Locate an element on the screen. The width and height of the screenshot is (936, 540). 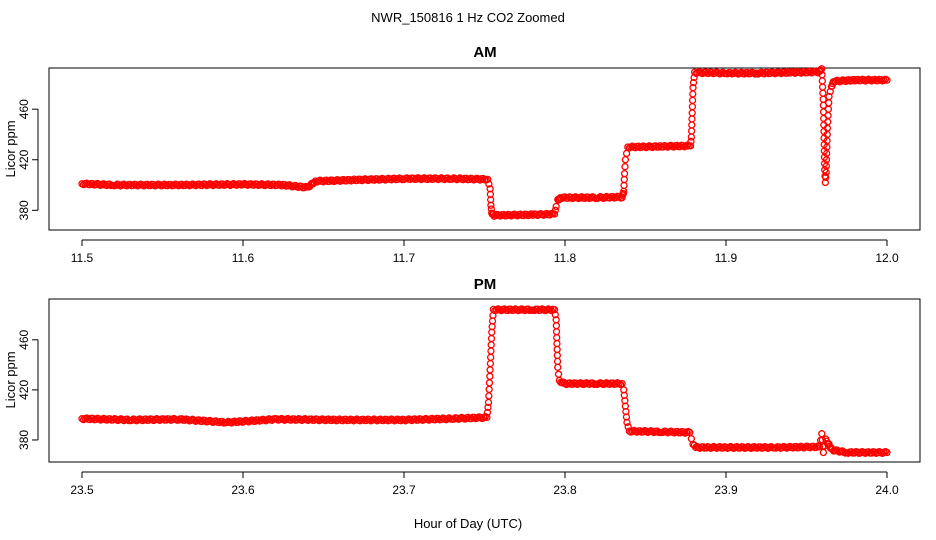
figure-title: NWR_150816 1 Hz CO2 Zoomed is located at coordinates (468, 17).